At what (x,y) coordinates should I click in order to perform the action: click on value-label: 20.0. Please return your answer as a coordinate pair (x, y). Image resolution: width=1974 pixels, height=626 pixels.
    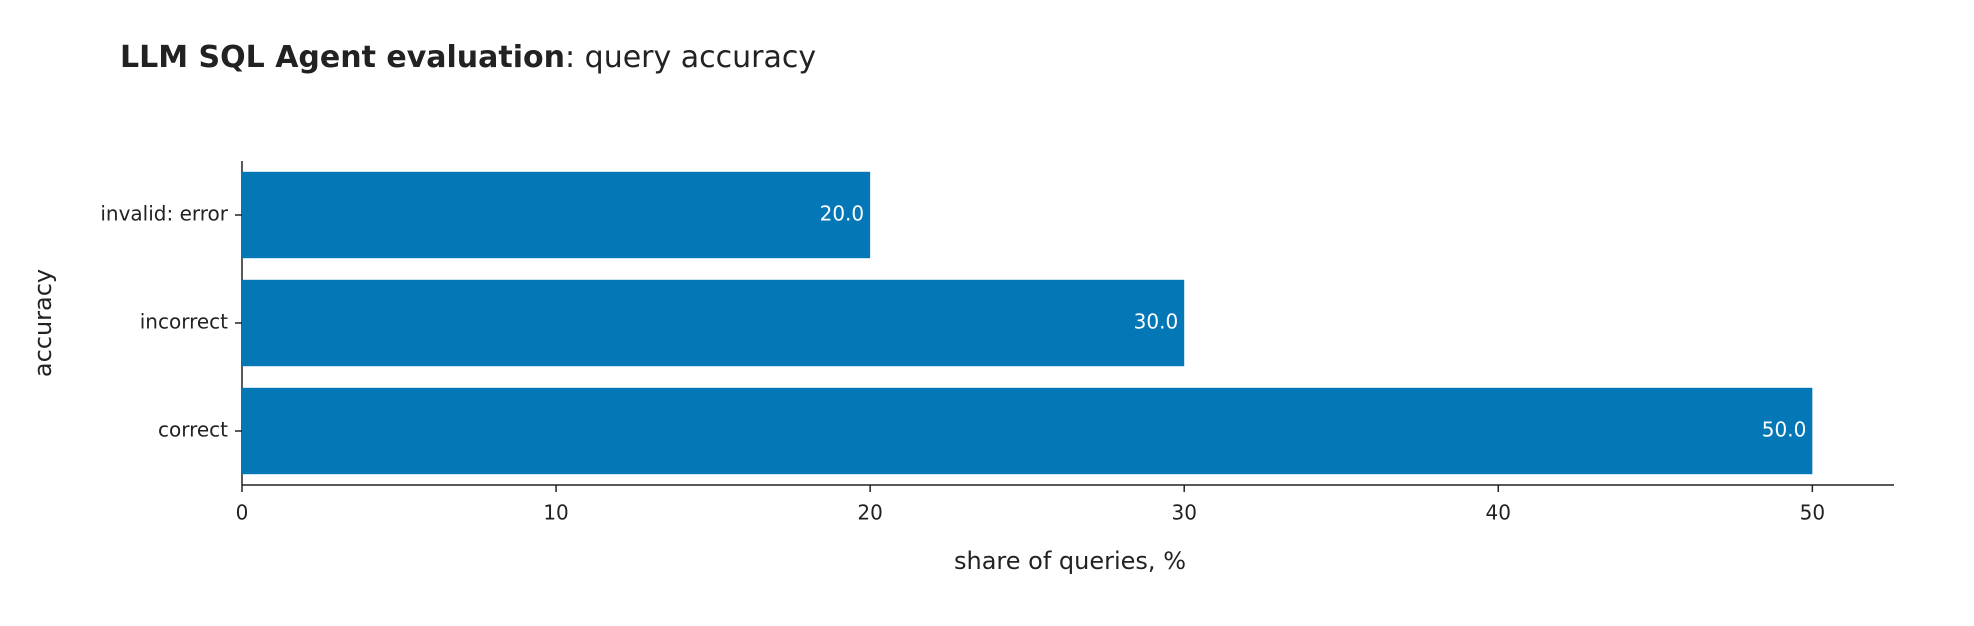
    Looking at the image, I should click on (842, 214).